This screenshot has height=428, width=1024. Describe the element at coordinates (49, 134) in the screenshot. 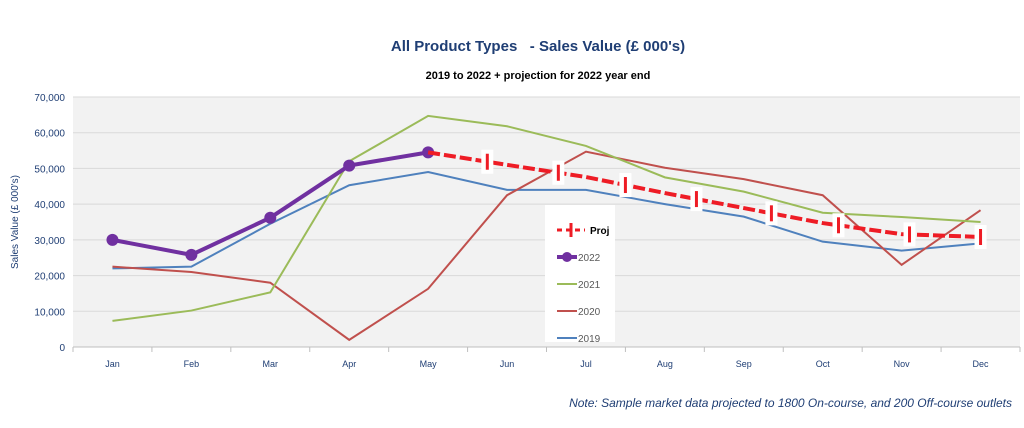

I see `y-tick-label: 60,000` at that location.